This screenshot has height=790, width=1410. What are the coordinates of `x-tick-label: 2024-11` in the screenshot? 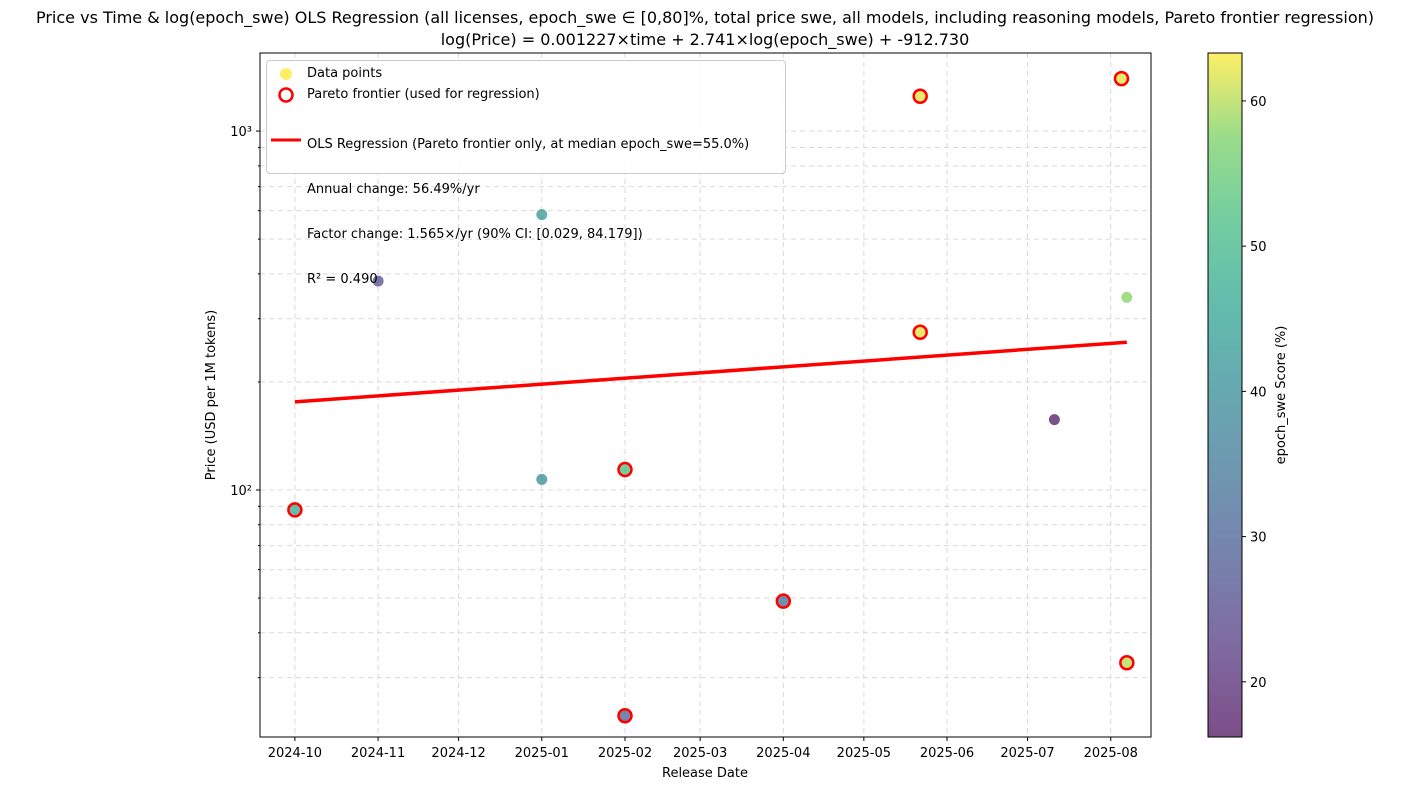 It's located at (378, 753).